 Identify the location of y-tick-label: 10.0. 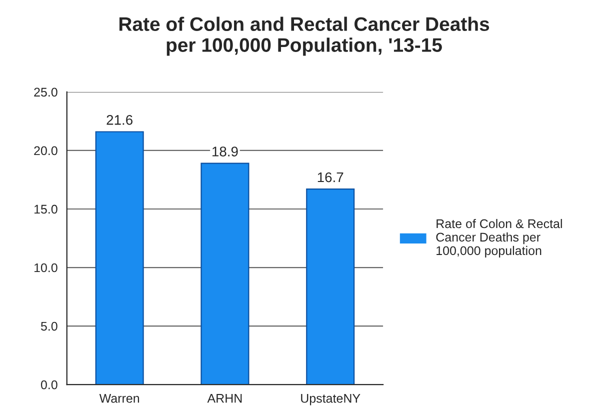
(46, 267).